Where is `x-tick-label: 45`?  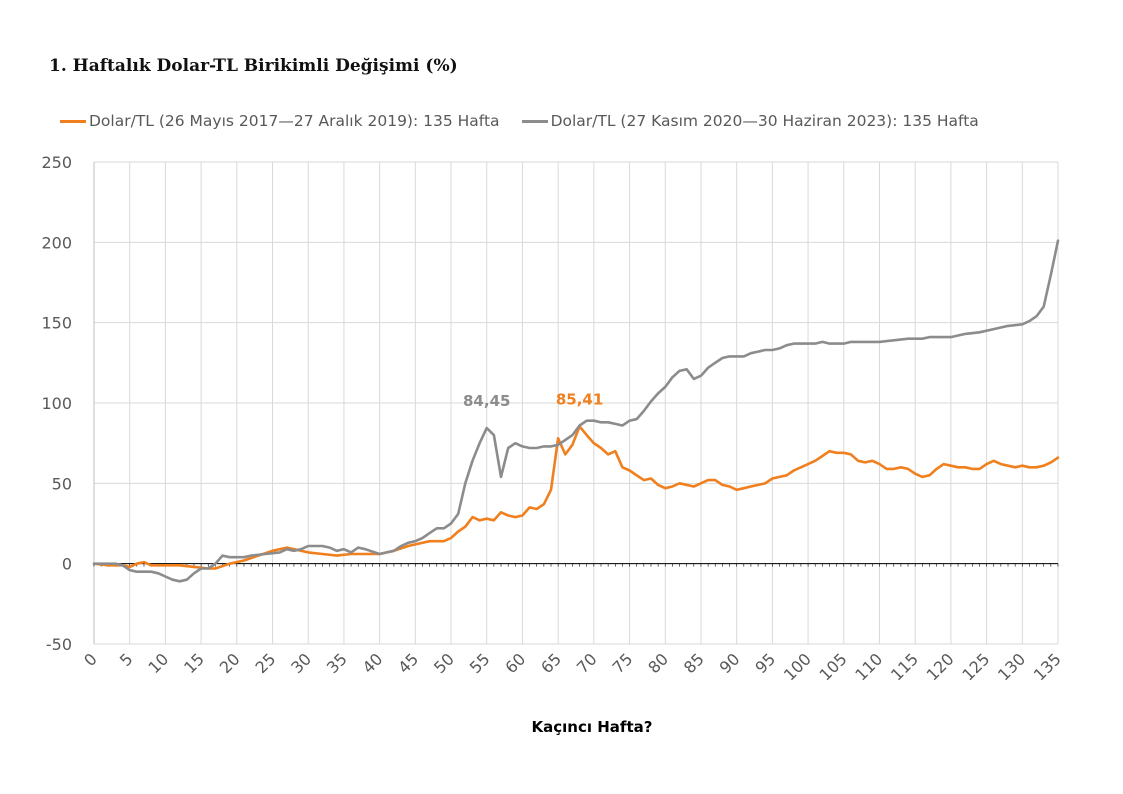
x-tick-label: 45 is located at coordinates (408, 663).